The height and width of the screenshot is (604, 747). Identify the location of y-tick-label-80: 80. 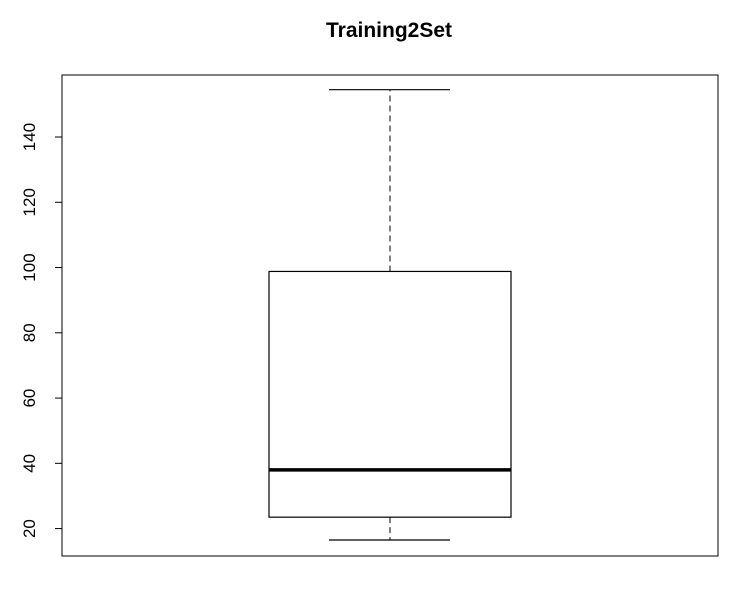
(29, 332).